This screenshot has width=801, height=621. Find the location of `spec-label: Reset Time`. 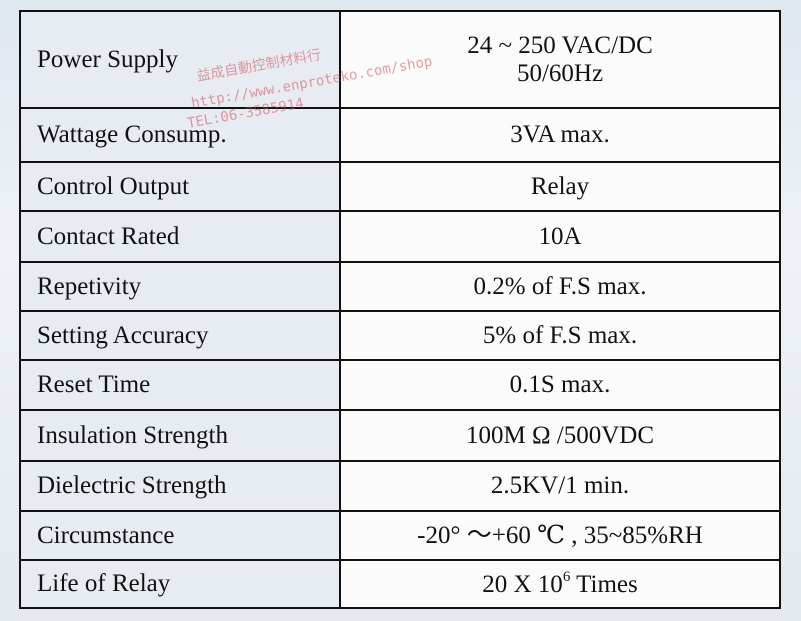

spec-label: Reset Time is located at coordinates (180, 385).